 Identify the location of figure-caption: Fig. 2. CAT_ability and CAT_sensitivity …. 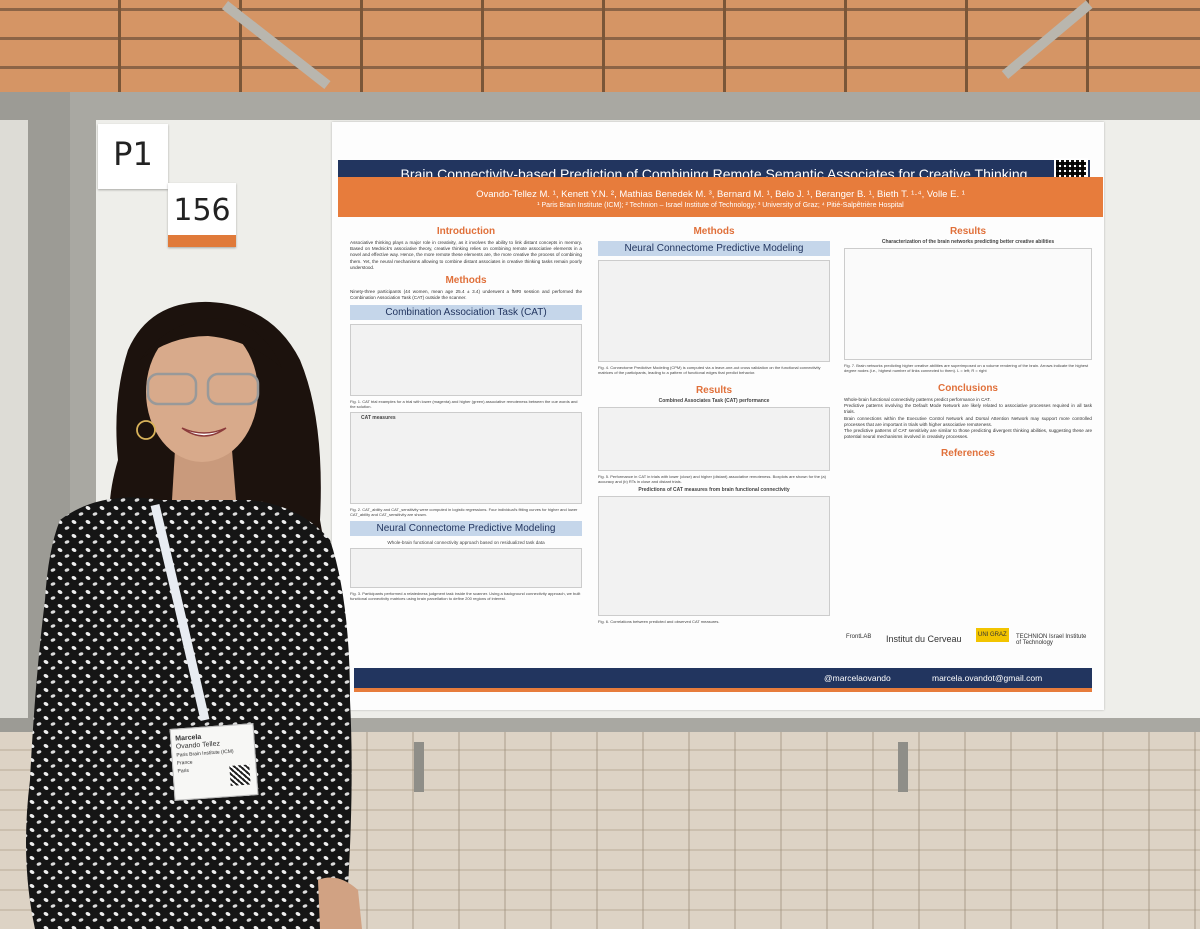
(464, 512).